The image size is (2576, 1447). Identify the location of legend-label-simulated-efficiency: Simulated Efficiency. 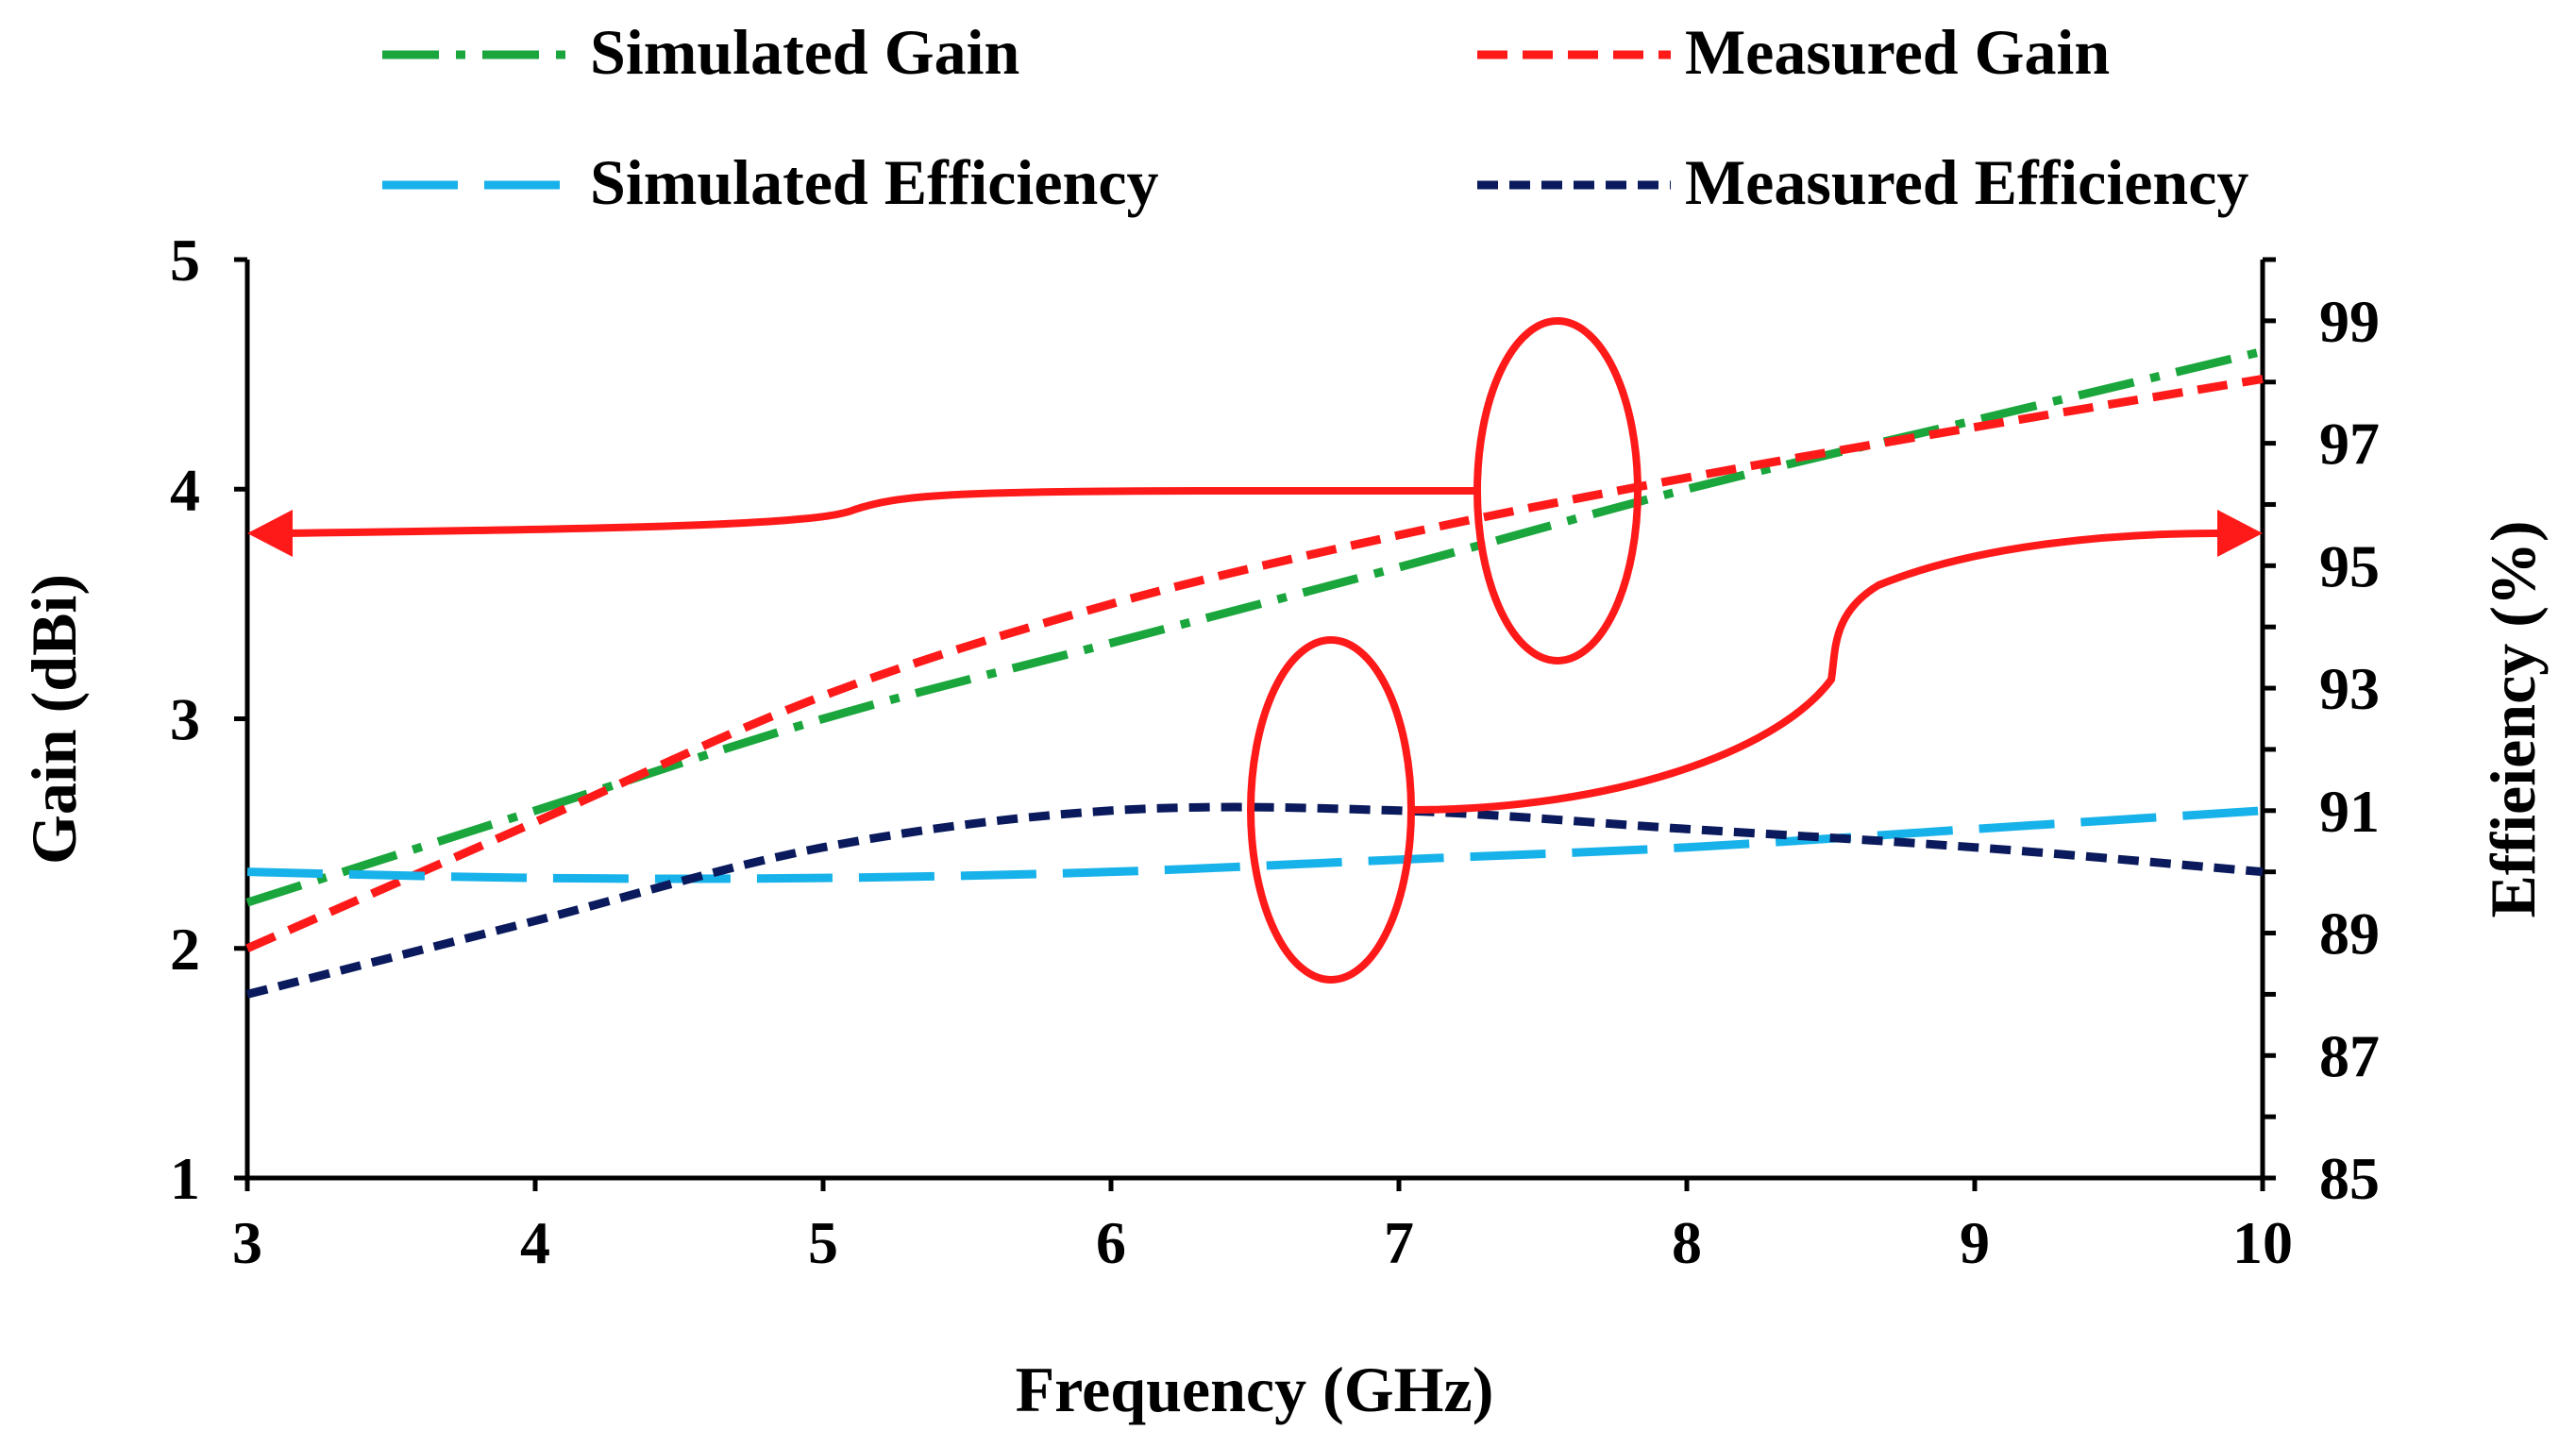
(874, 182).